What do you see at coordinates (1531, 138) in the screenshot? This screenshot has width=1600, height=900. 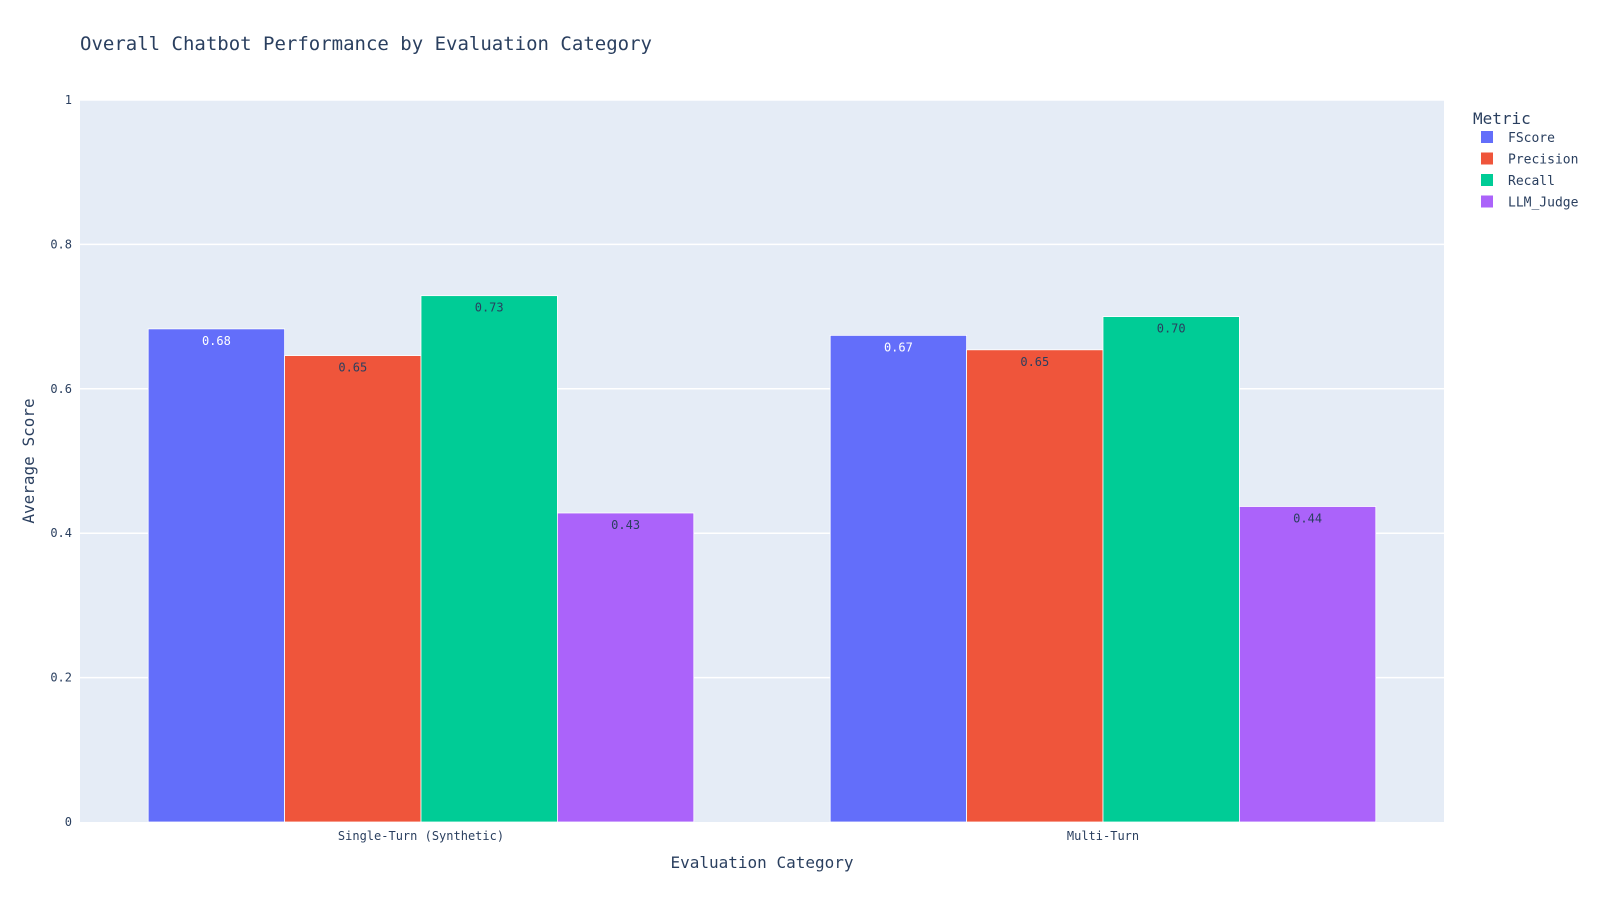 I see `legend-item-fscore: FScore` at bounding box center [1531, 138].